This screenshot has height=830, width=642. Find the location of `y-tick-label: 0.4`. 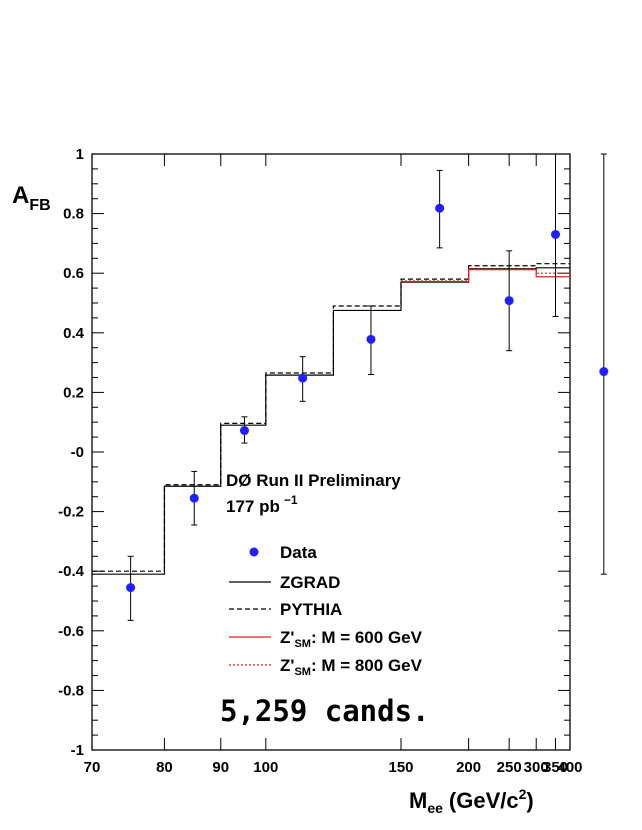

y-tick-label: 0.4 is located at coordinates (74, 333).